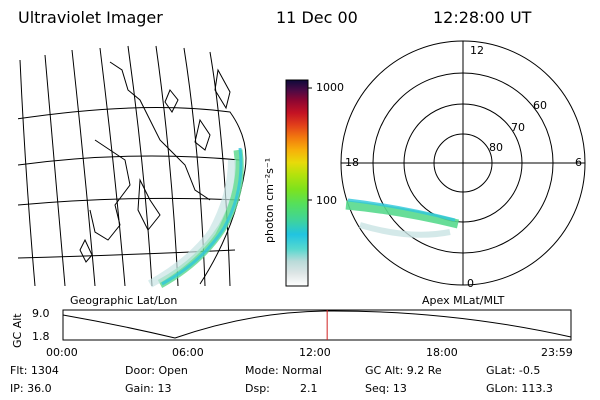  I want to click on mode-value: Mode: Normal, so click(283, 370).